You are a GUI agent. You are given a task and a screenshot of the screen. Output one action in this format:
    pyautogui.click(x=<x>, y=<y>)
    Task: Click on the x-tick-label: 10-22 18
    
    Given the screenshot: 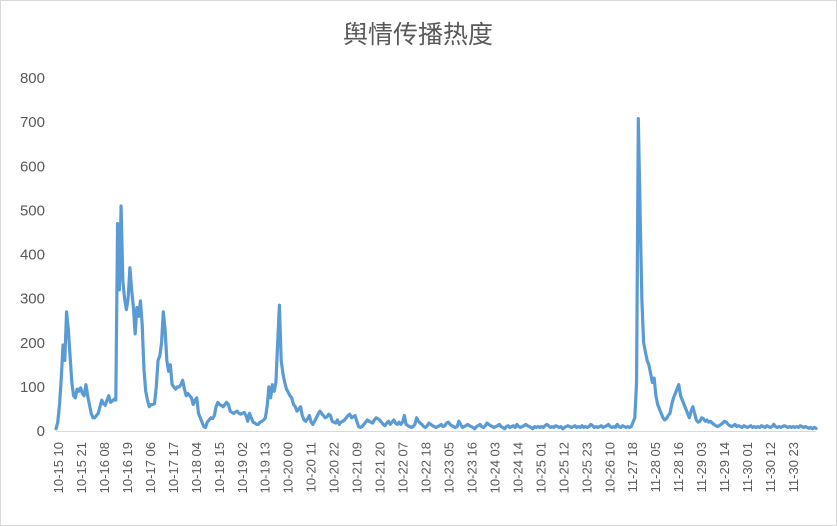 What is the action you would take?
    pyautogui.click(x=426, y=467)
    